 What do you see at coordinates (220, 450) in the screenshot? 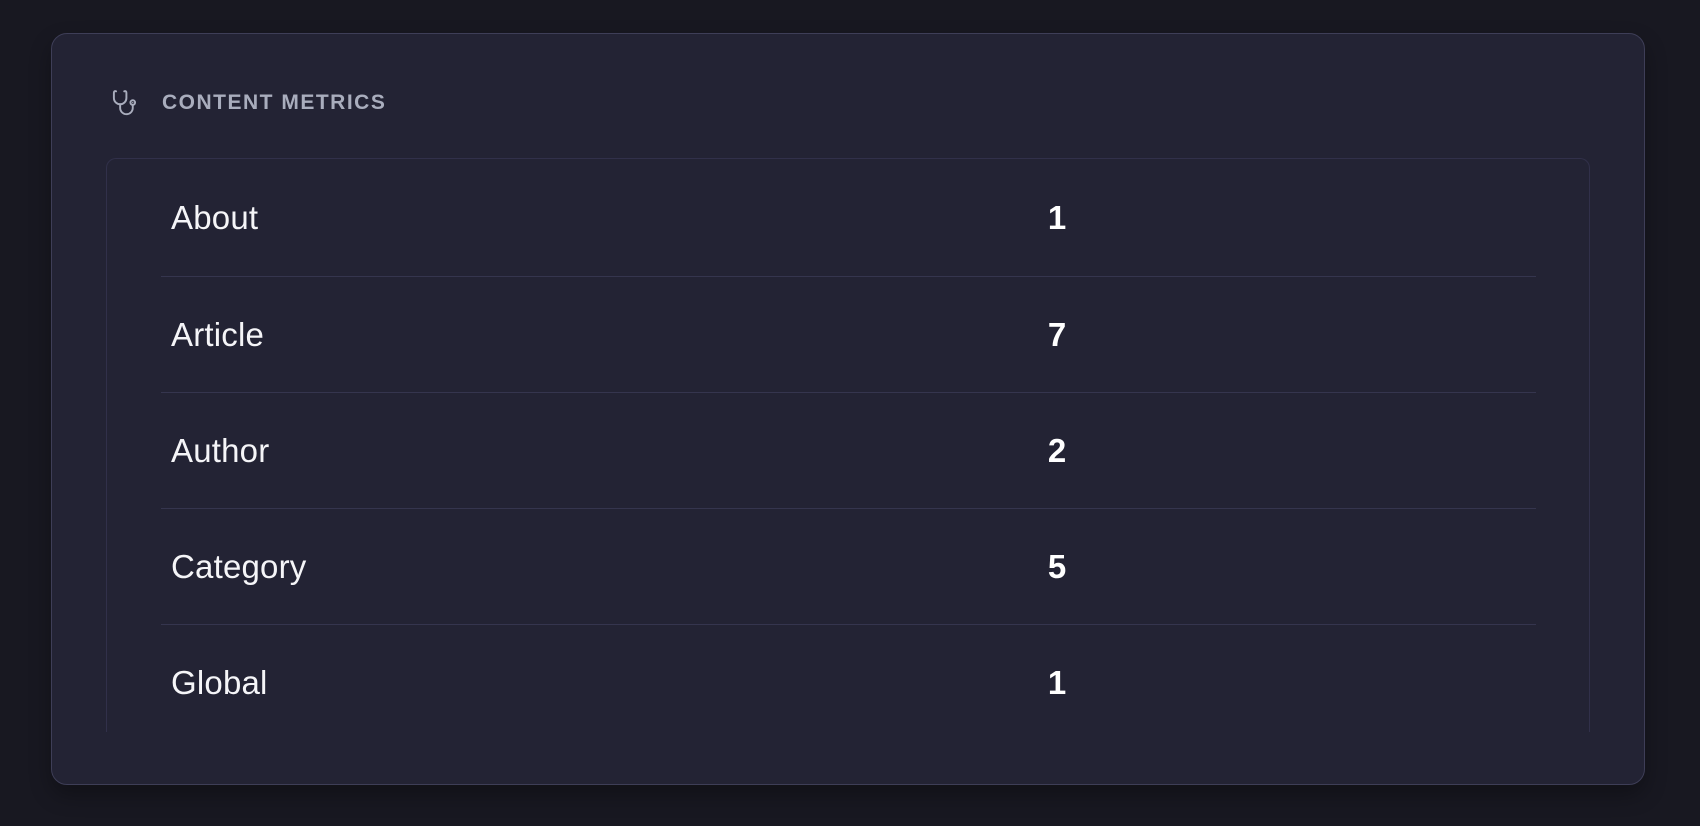
I see `metric-label: Author` at bounding box center [220, 450].